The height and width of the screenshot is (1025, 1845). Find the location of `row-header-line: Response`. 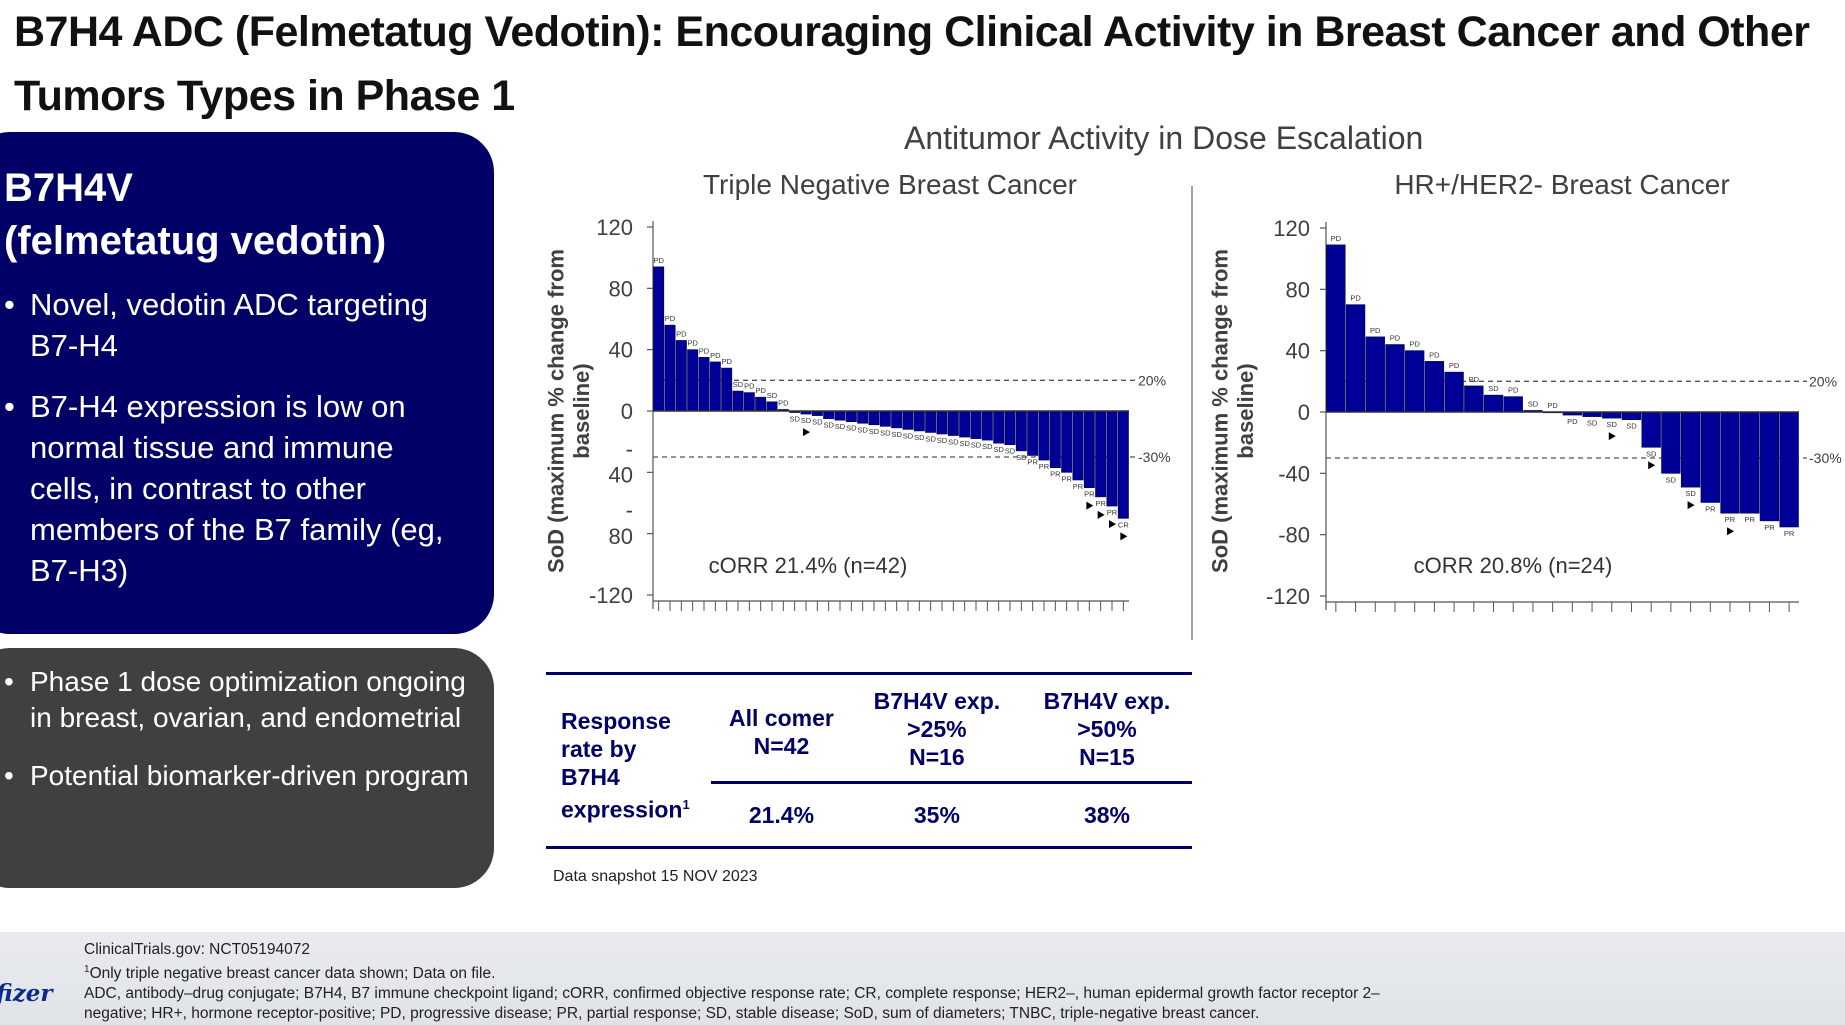

row-header-line: Response is located at coordinates (616, 721).